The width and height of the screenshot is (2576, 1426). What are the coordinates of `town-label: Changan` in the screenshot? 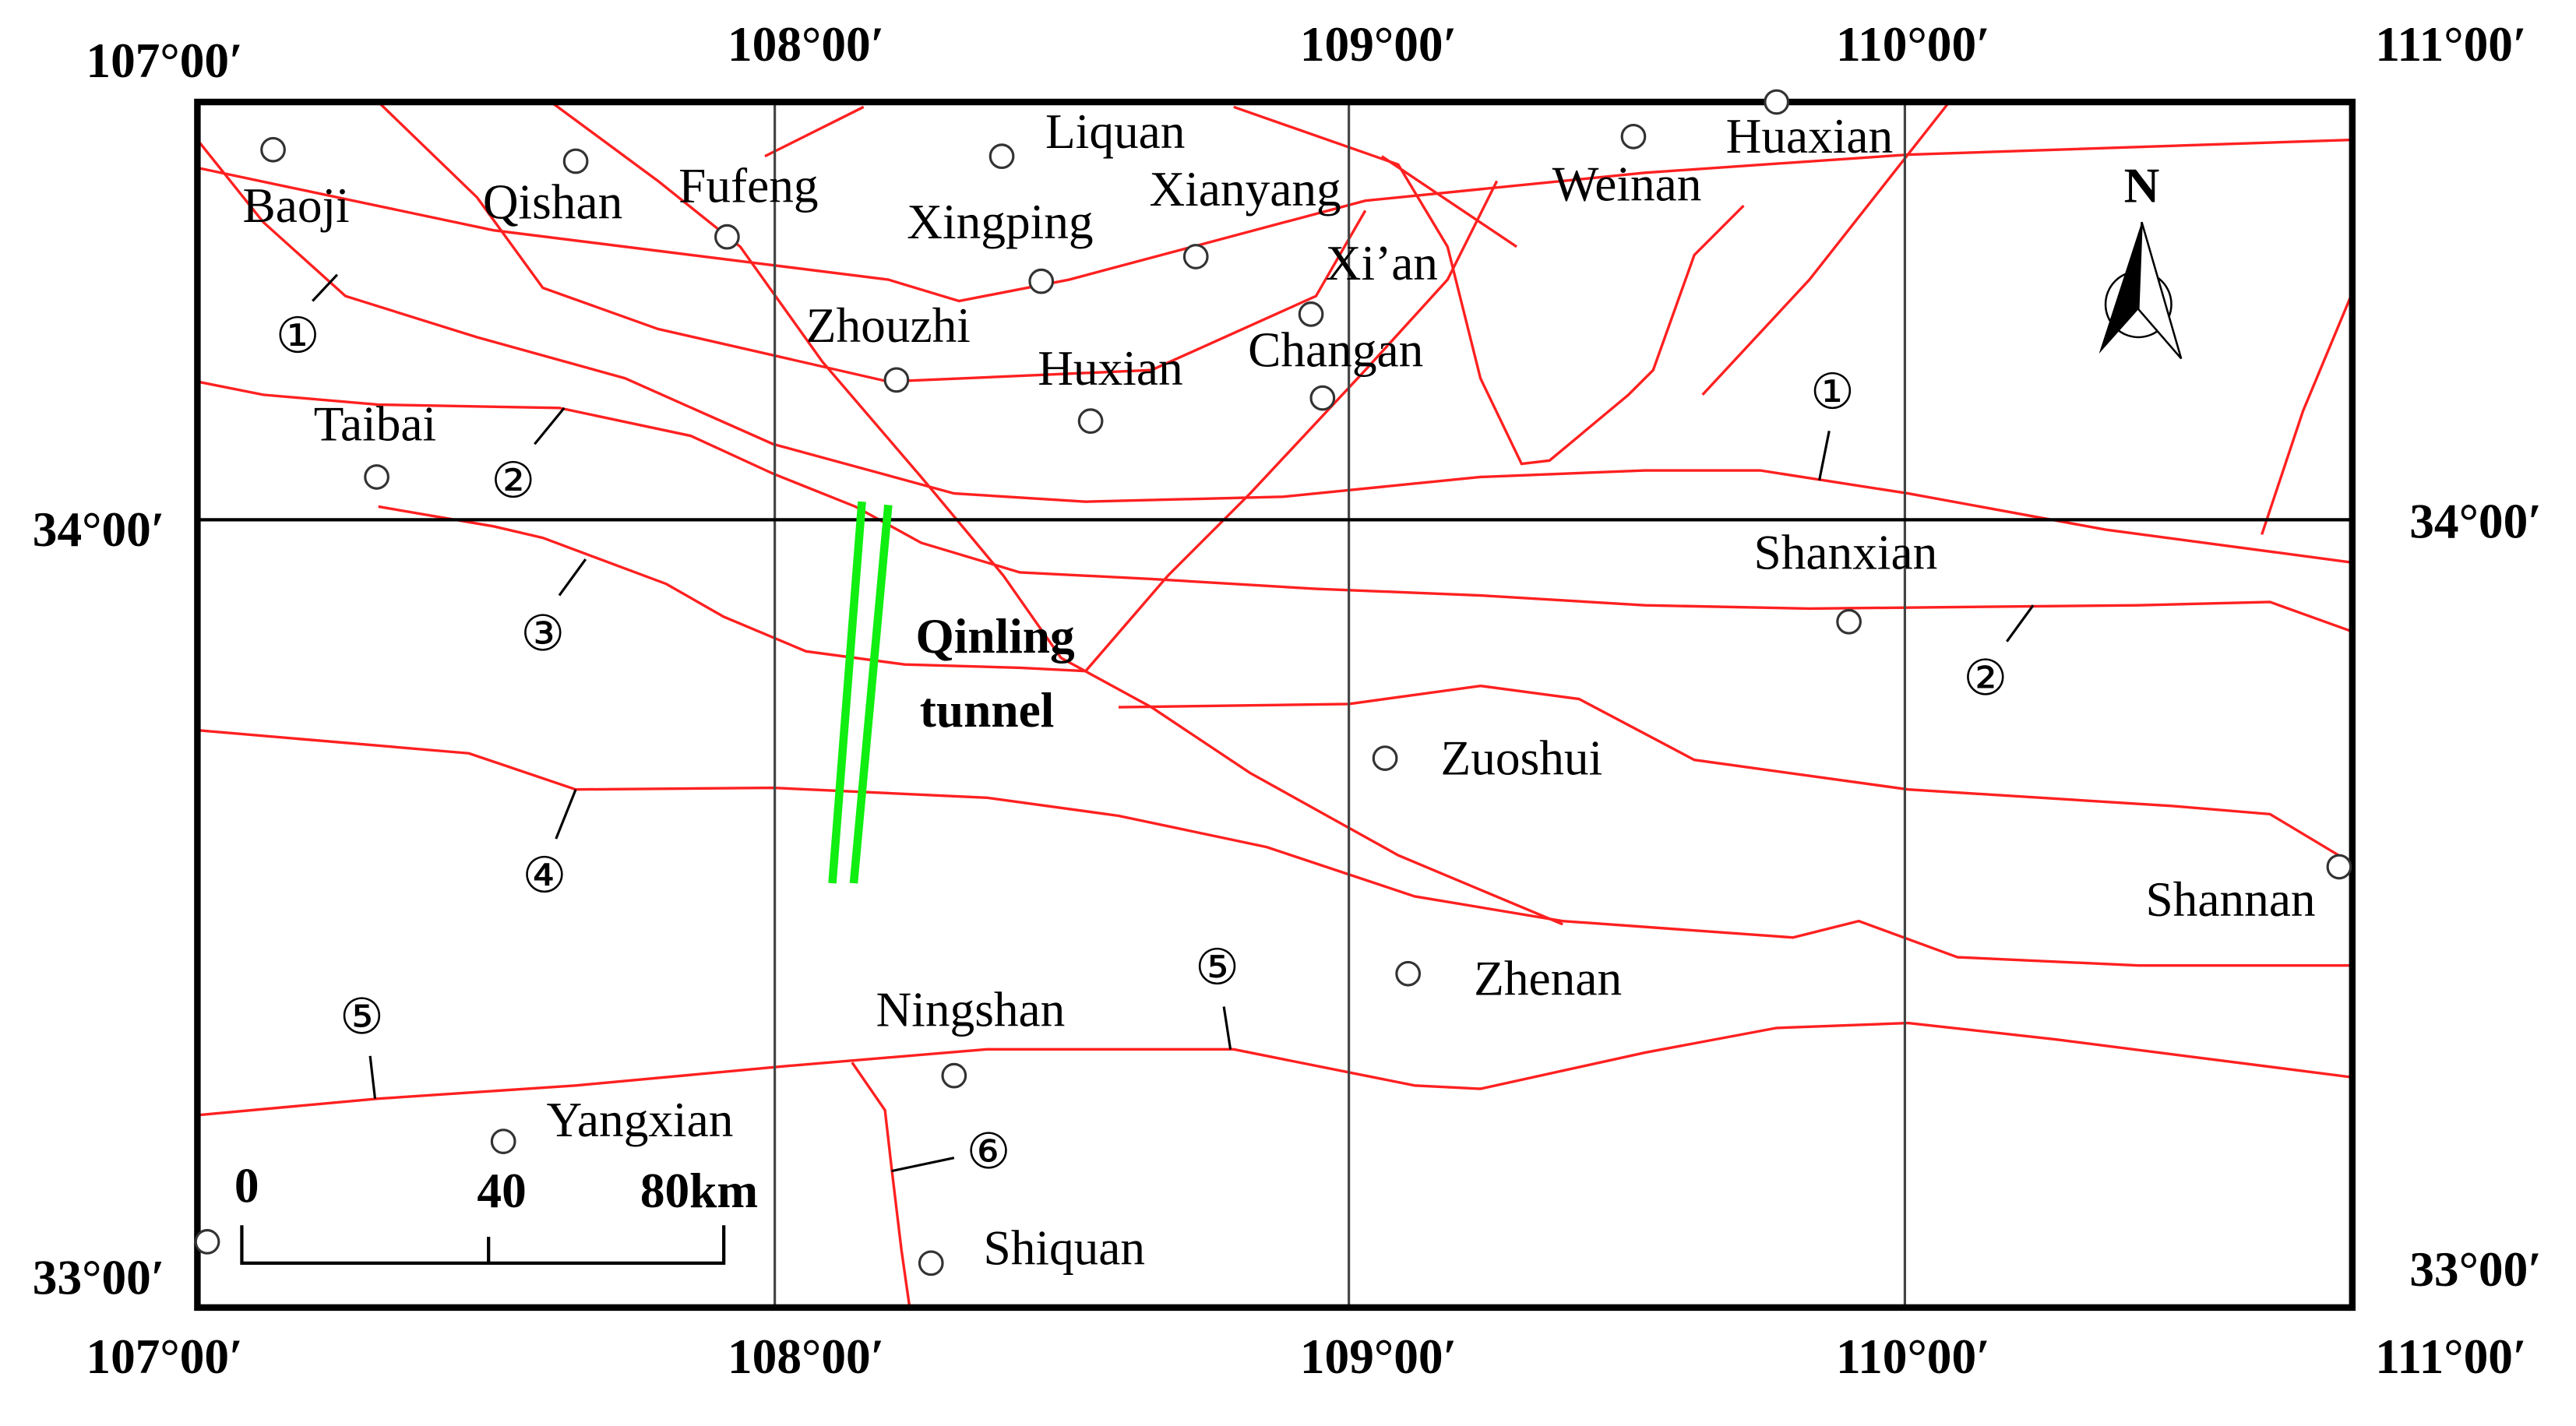 It's located at (1335, 350).